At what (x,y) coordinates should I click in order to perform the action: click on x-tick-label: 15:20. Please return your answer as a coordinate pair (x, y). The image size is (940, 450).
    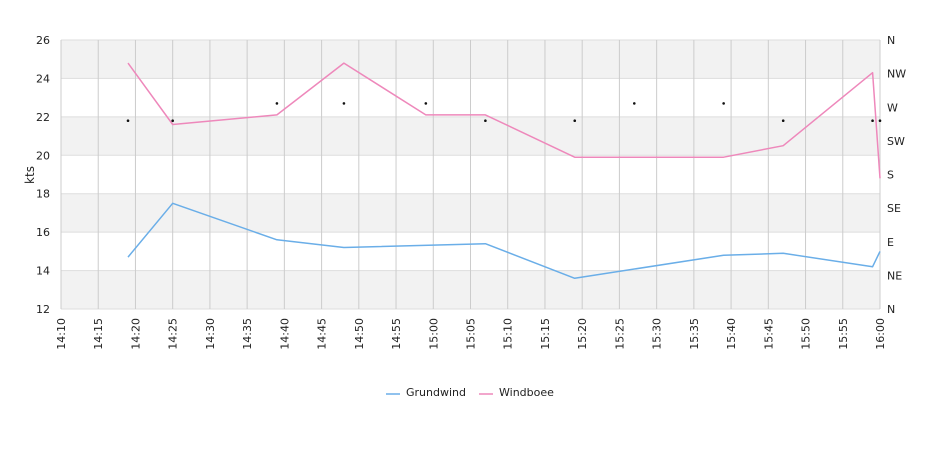
    Looking at the image, I should click on (582, 334).